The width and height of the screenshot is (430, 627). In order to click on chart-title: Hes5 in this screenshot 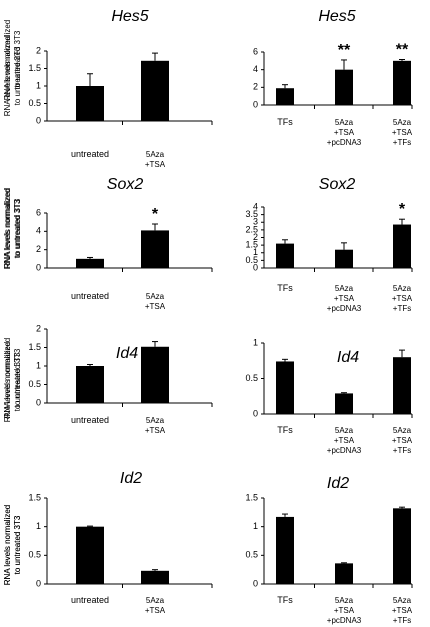, I will do `click(336, 16)`.